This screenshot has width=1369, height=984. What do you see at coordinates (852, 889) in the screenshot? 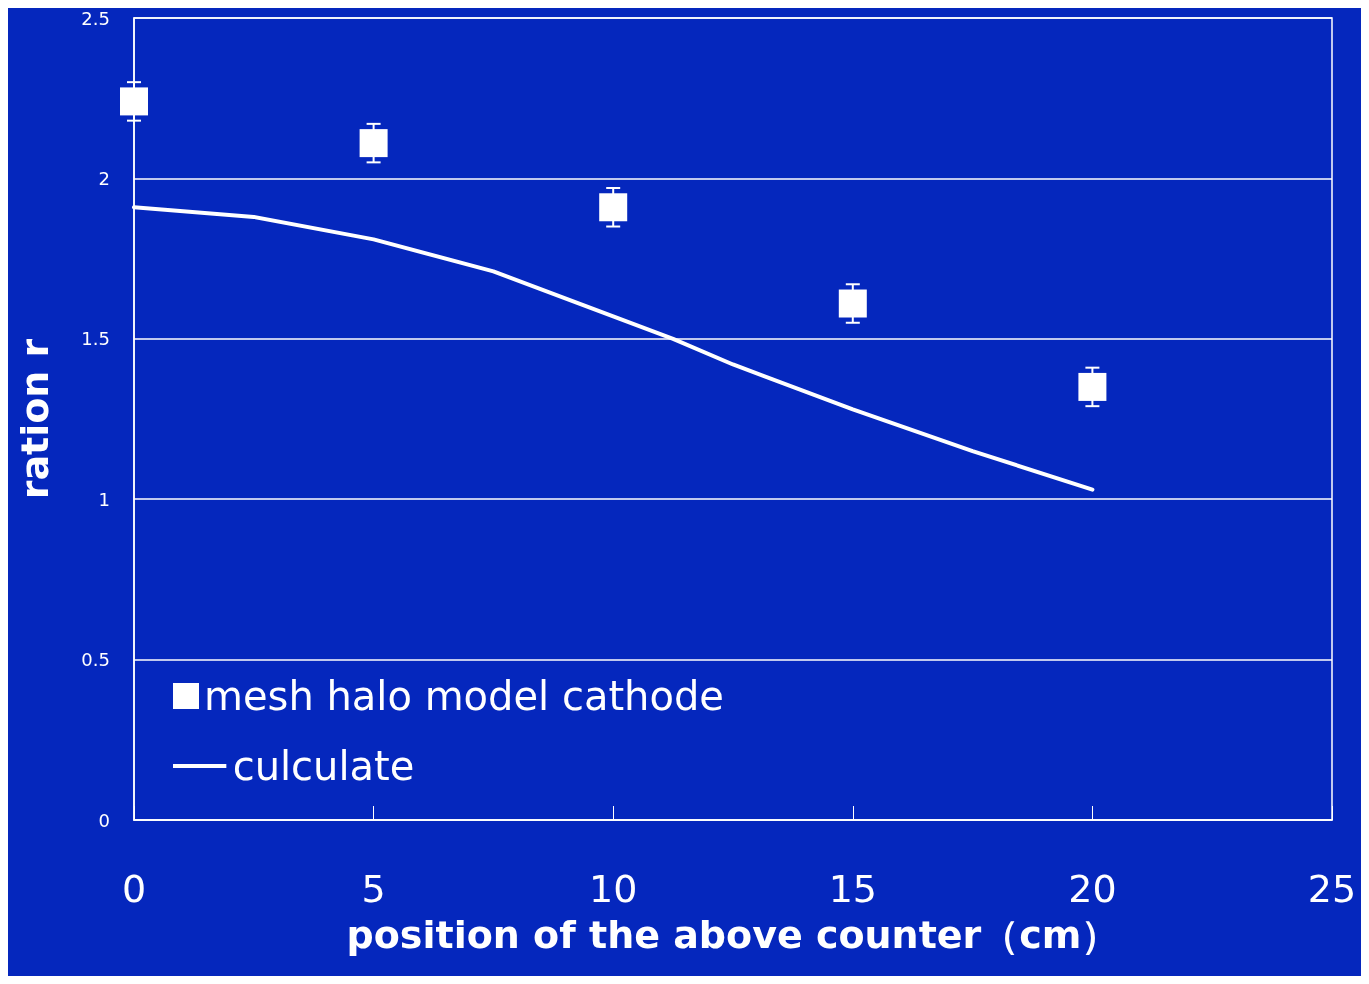
I see `x-tick-label: 15` at bounding box center [852, 889].